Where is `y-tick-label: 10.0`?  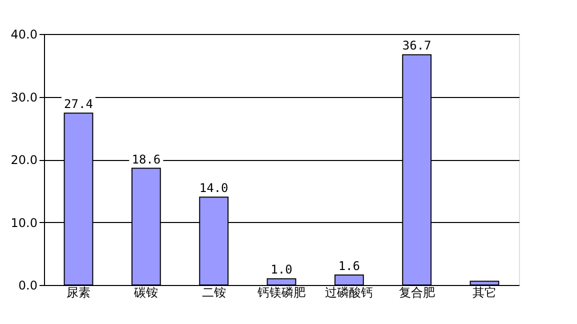
y-tick-label: 10.0 is located at coordinates (24, 223).